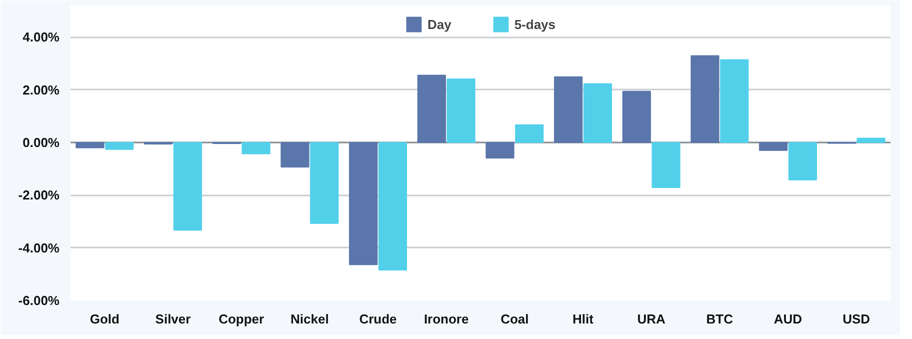  Describe the element at coordinates (535, 24) in the screenshot. I see `legend-label: 5-days` at that location.